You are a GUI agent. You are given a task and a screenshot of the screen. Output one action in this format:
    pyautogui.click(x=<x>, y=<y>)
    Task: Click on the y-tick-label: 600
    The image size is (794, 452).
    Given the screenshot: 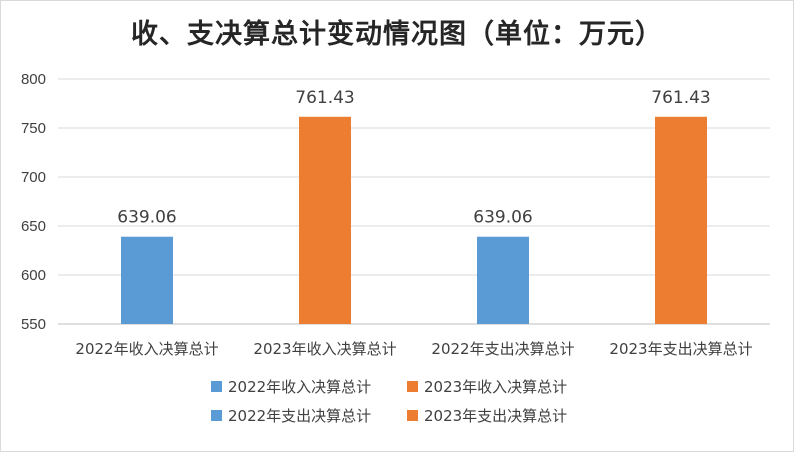 What is the action you would take?
    pyautogui.click(x=33, y=275)
    